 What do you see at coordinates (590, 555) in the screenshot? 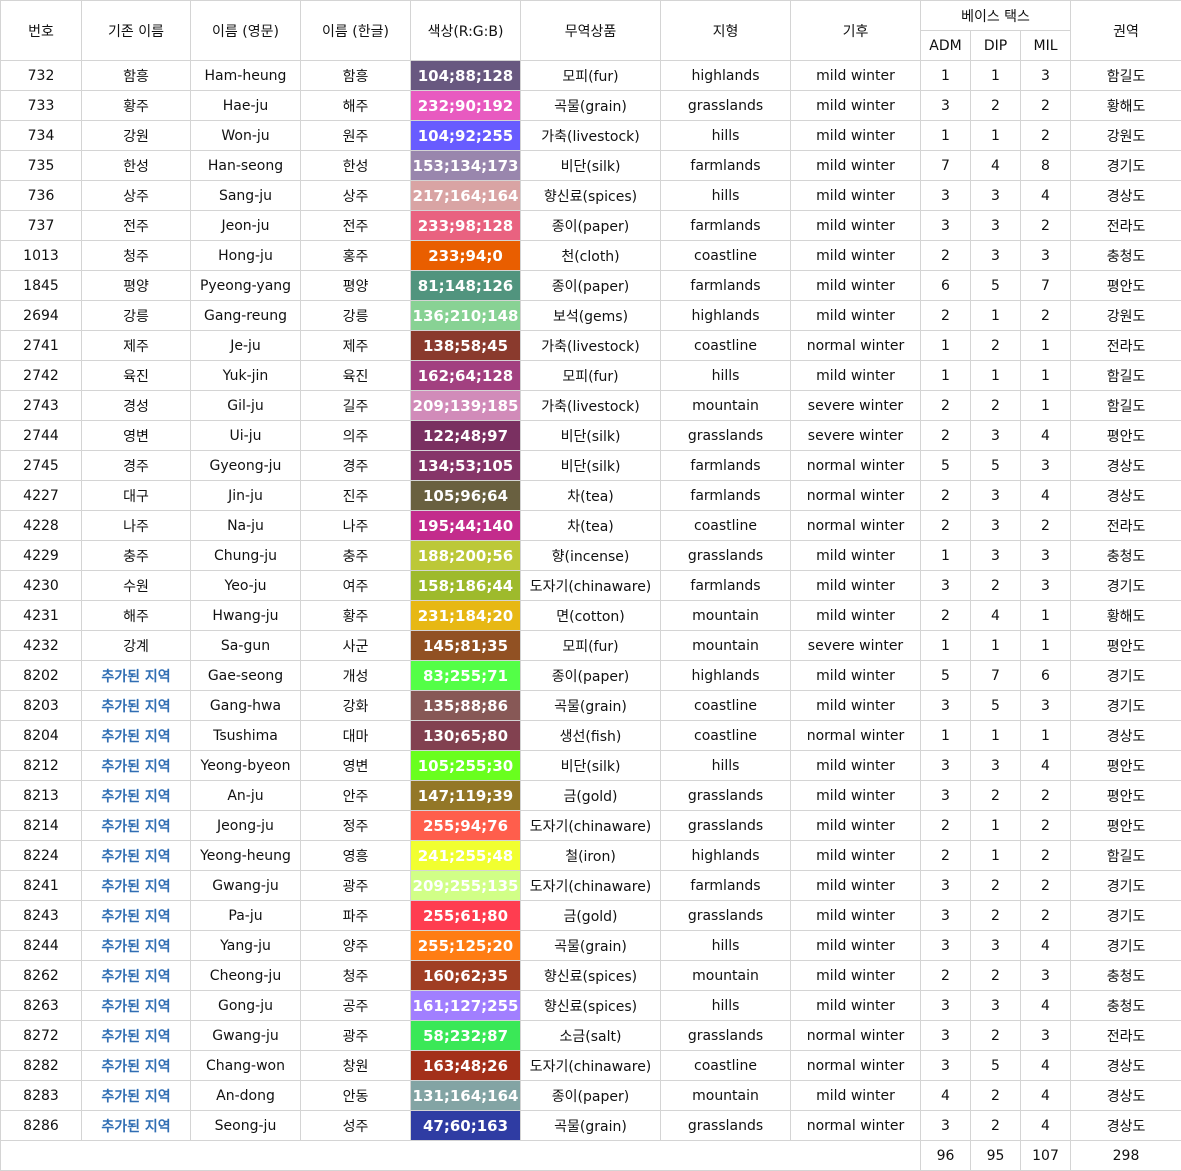
I see `cell-trade-goods: 향(incense)` at bounding box center [590, 555].